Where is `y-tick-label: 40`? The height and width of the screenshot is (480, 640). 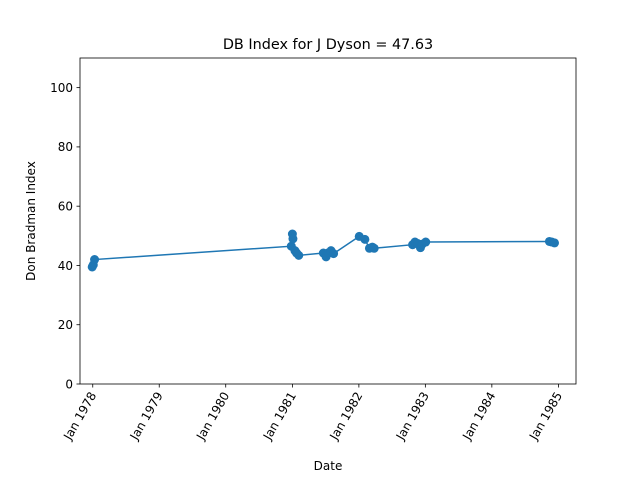 y-tick-label: 40 is located at coordinates (65, 266).